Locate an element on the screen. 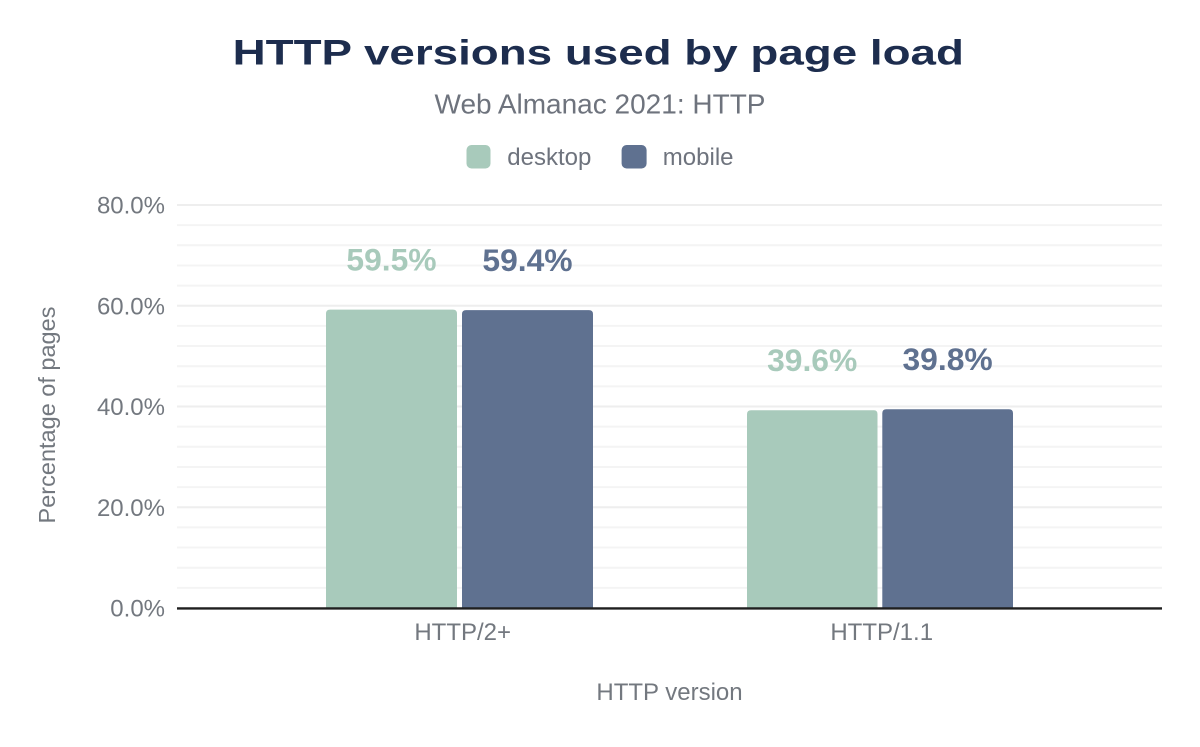 The height and width of the screenshot is (747, 1200). svg-text: 39.6% is located at coordinates (812, 360).